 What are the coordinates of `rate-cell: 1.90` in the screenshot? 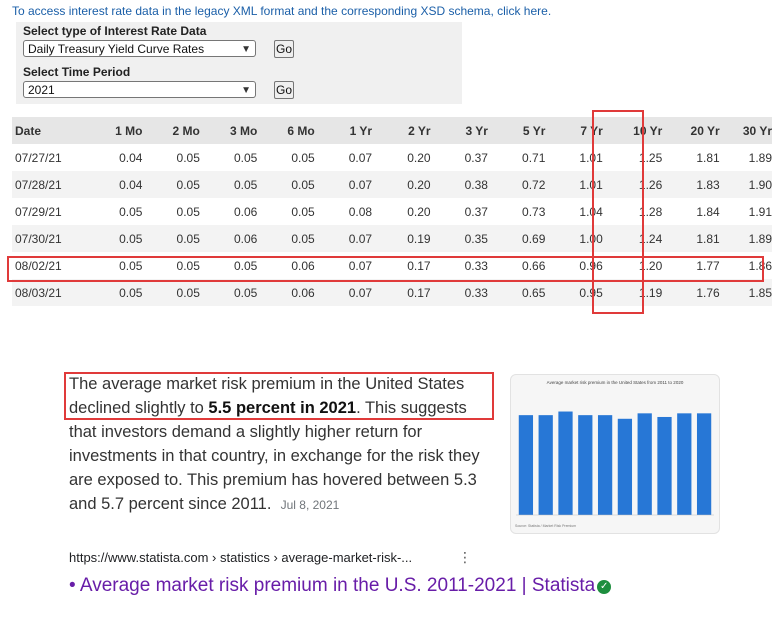 It's located at (745, 184).